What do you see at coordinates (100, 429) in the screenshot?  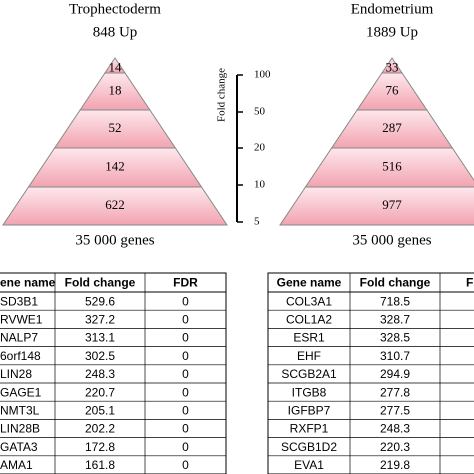 I see `table-cell: 202.2` at bounding box center [100, 429].